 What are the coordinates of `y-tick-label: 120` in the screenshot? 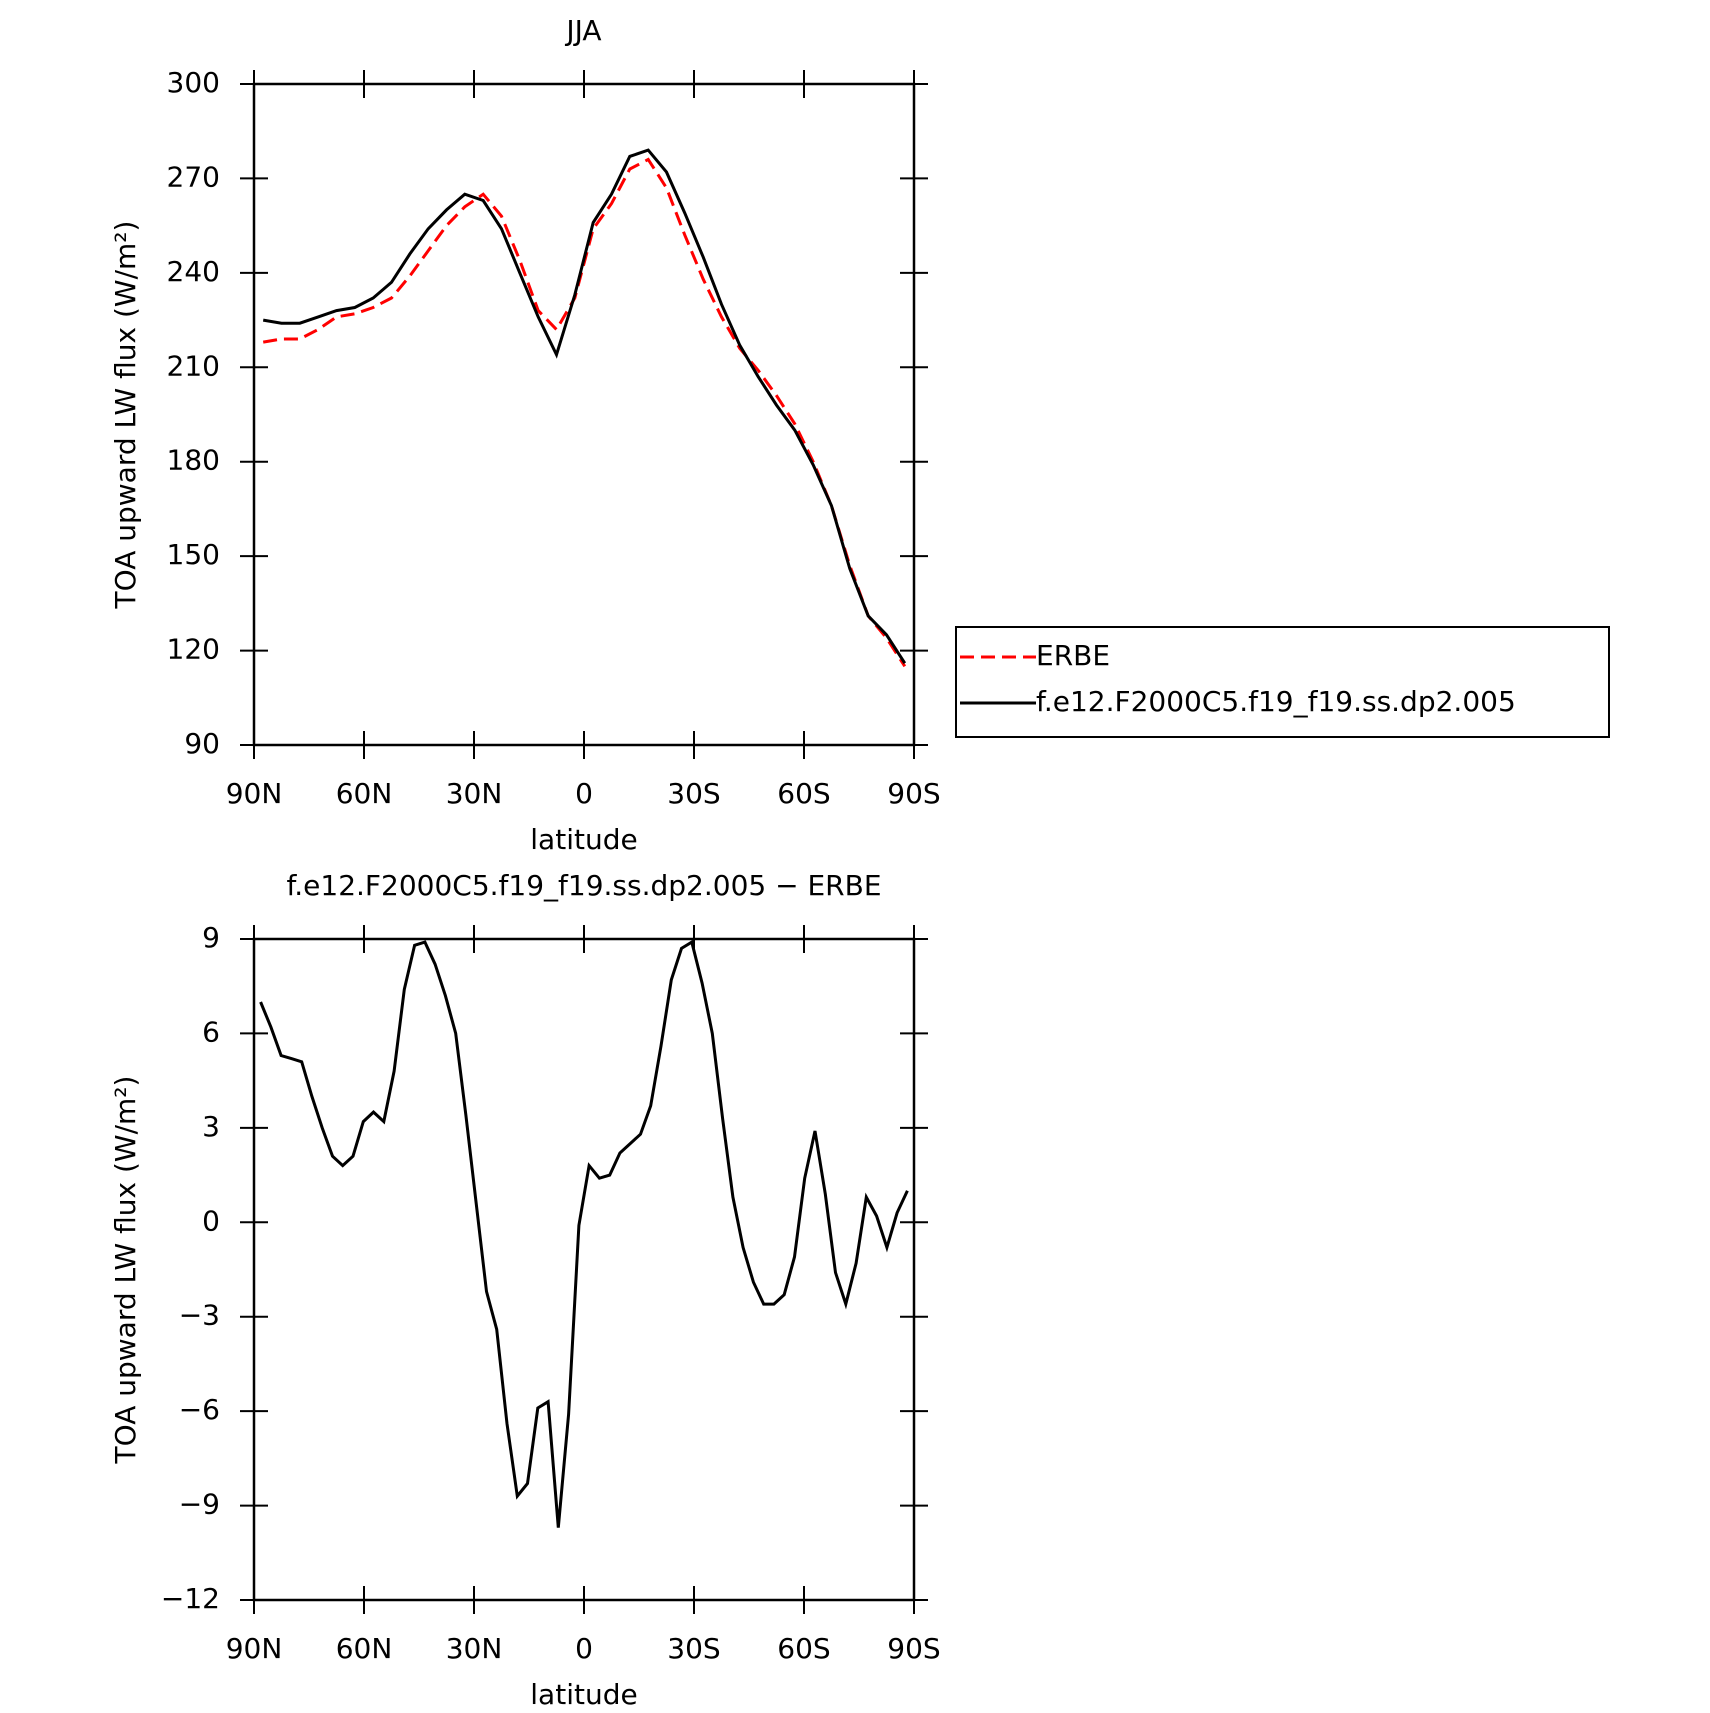 It's located at (193, 649).